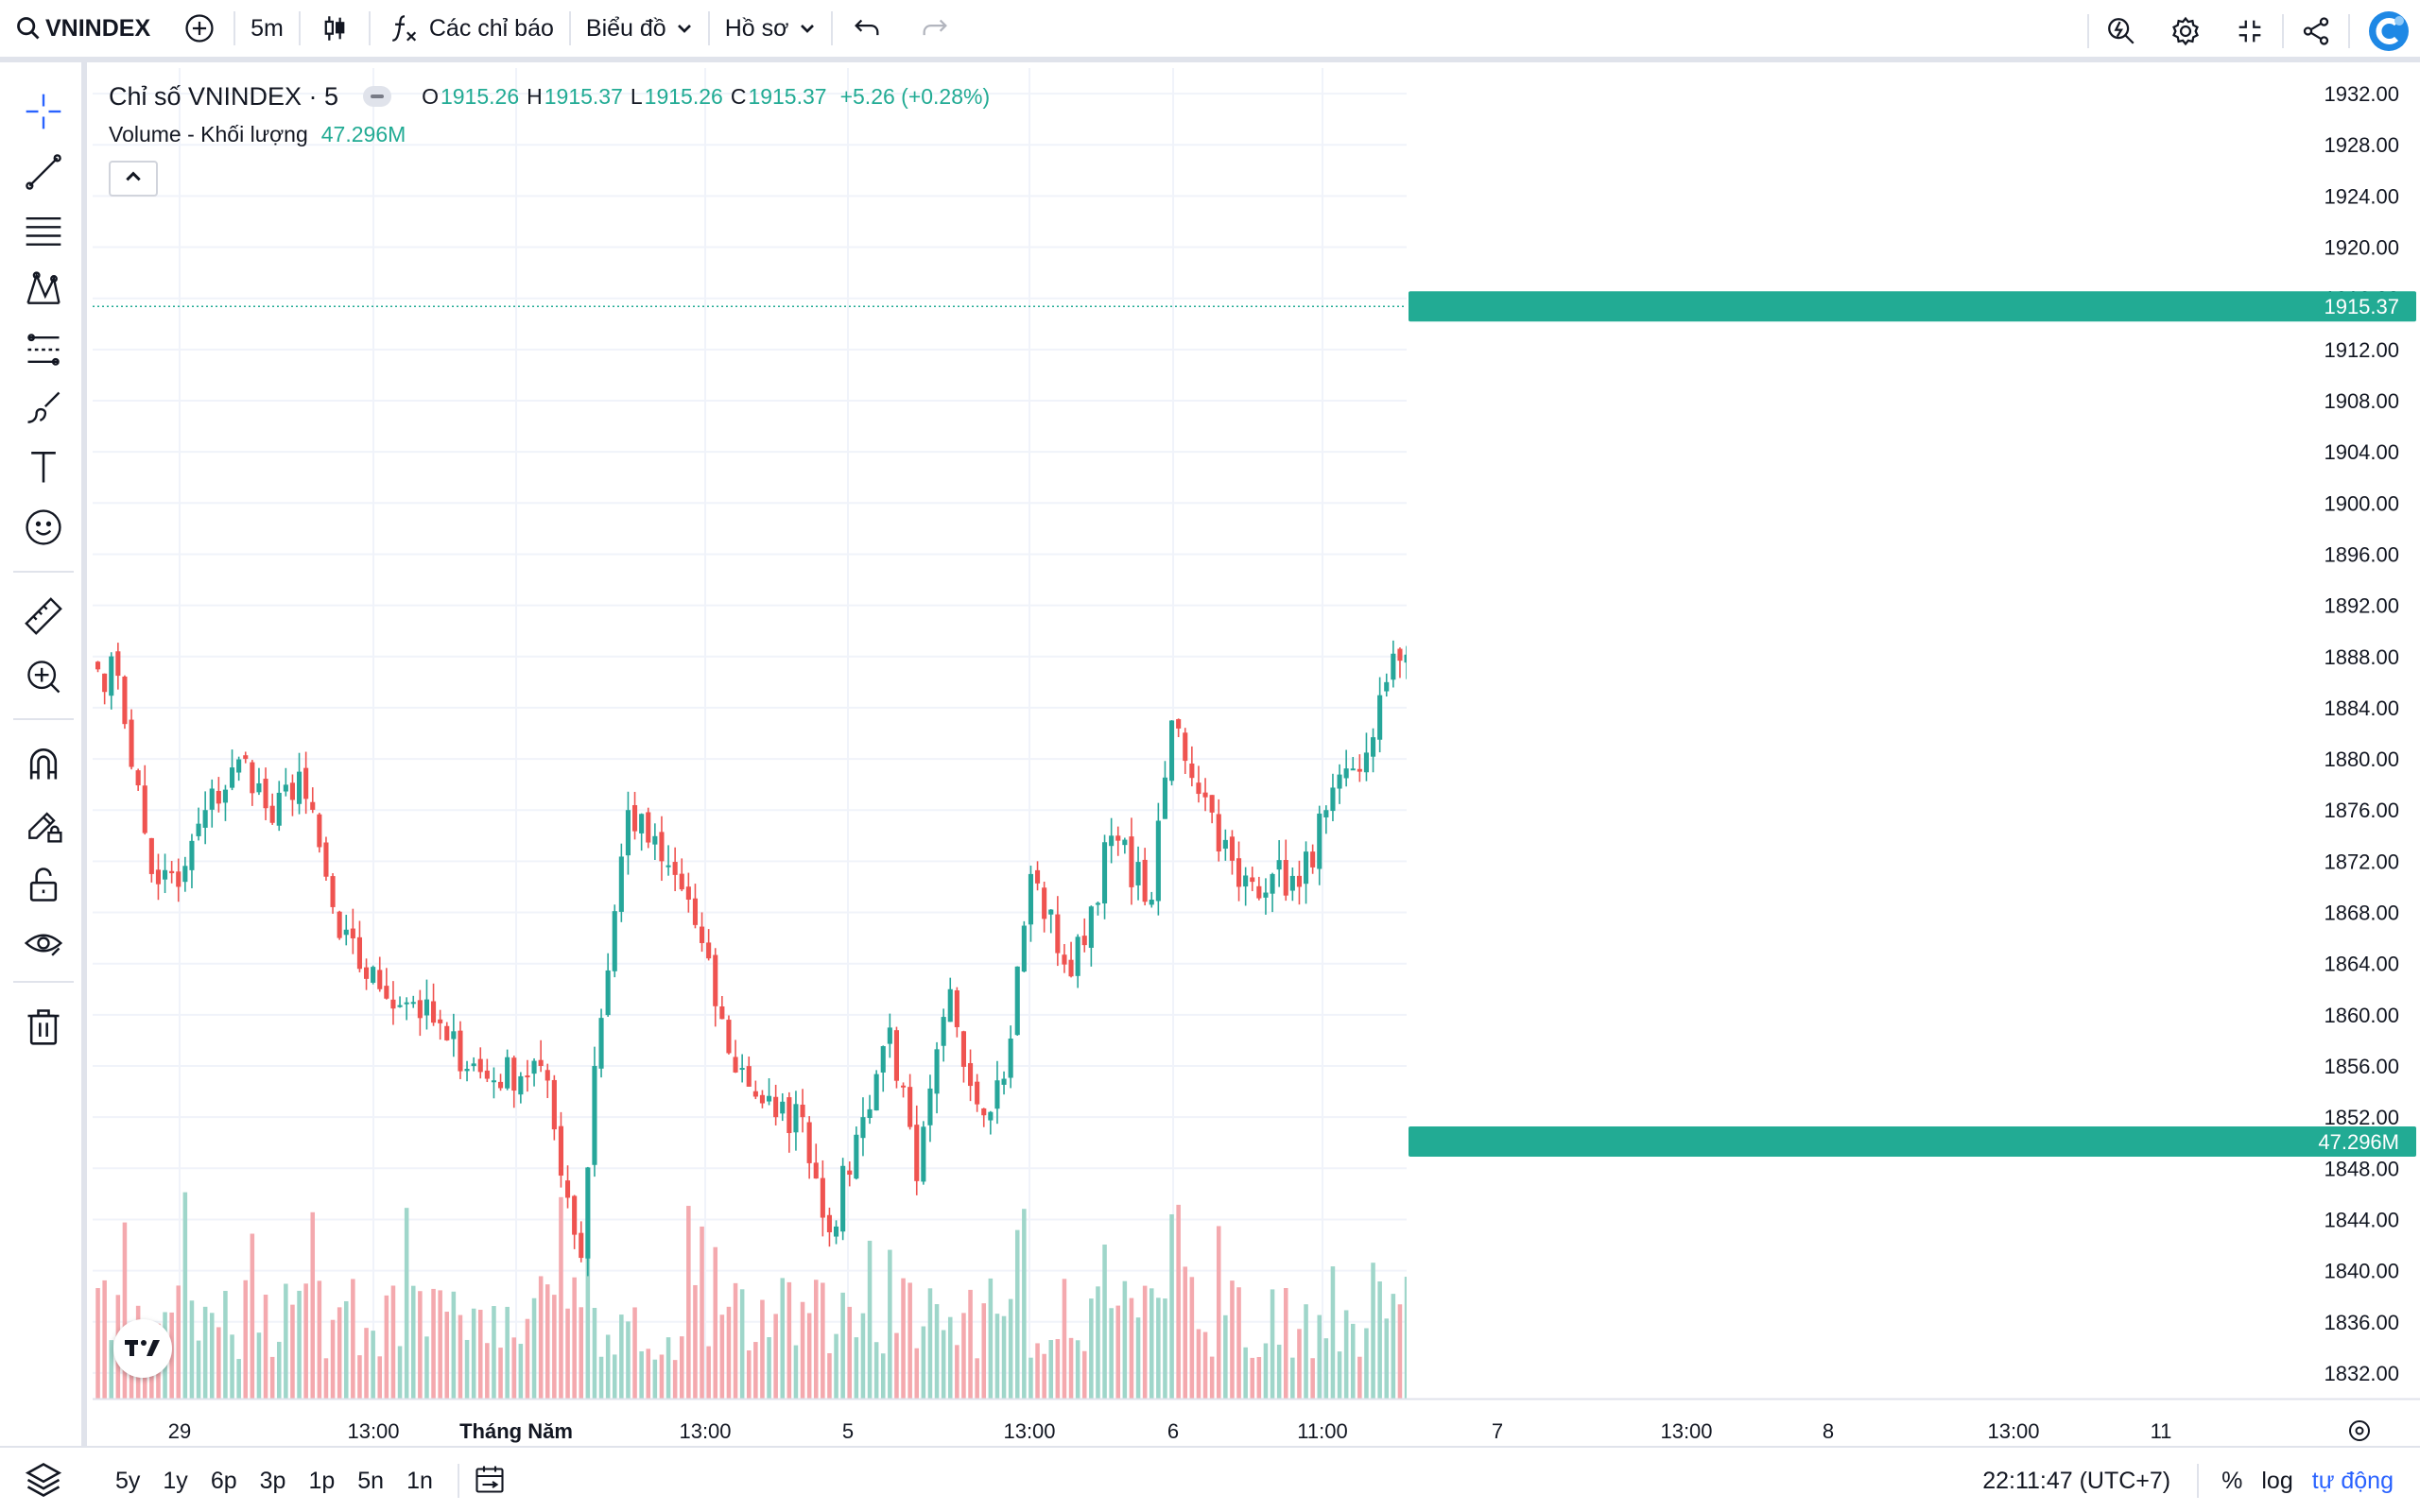 This screenshot has width=2420, height=1512. What do you see at coordinates (43, 408) in the screenshot?
I see `brush-icon` at bounding box center [43, 408].